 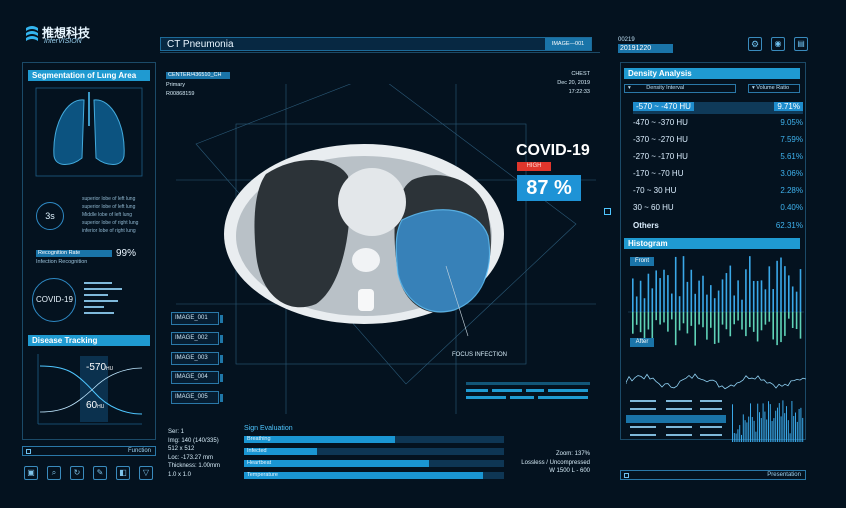 I want to click on compass-button: ◉, so click(x=778, y=44).